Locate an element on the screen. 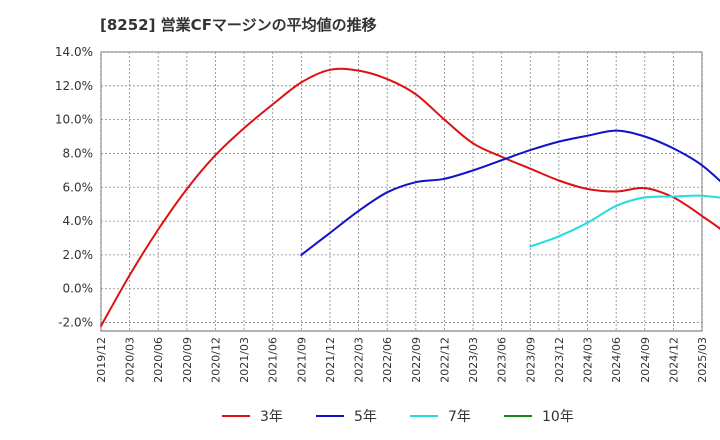  legend-item-1: 5年 is located at coordinates (346, 416).